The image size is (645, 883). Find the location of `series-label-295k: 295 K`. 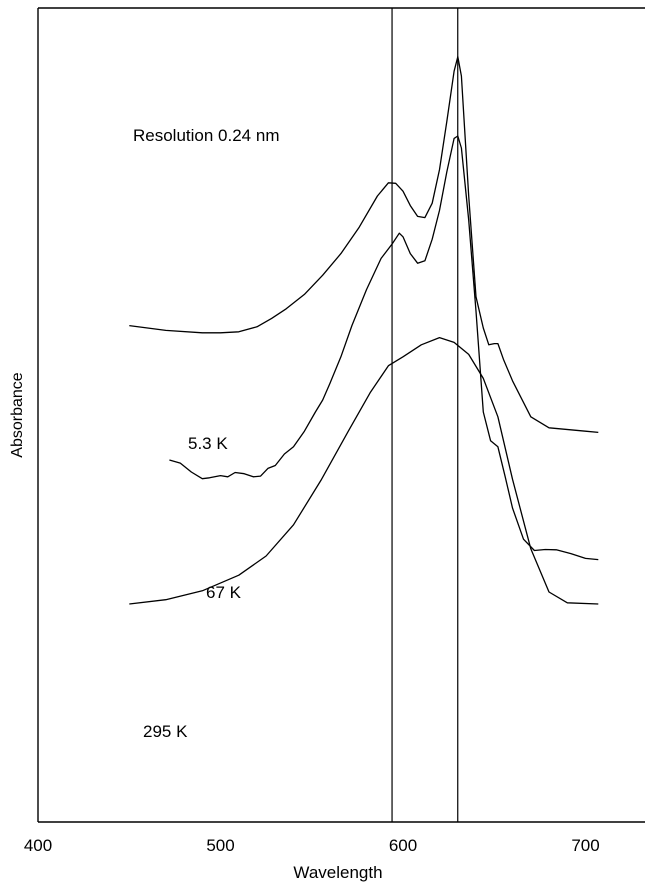

series-label-295k: 295 K is located at coordinates (165, 731).